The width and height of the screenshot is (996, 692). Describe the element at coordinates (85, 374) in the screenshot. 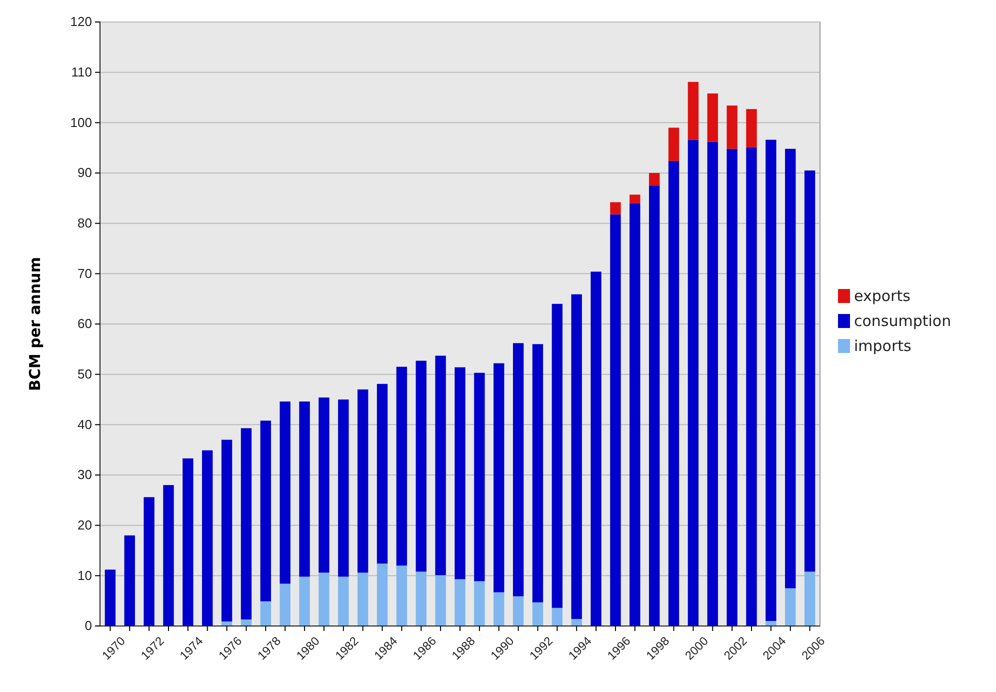

I see `y-tick-label: 50` at that location.